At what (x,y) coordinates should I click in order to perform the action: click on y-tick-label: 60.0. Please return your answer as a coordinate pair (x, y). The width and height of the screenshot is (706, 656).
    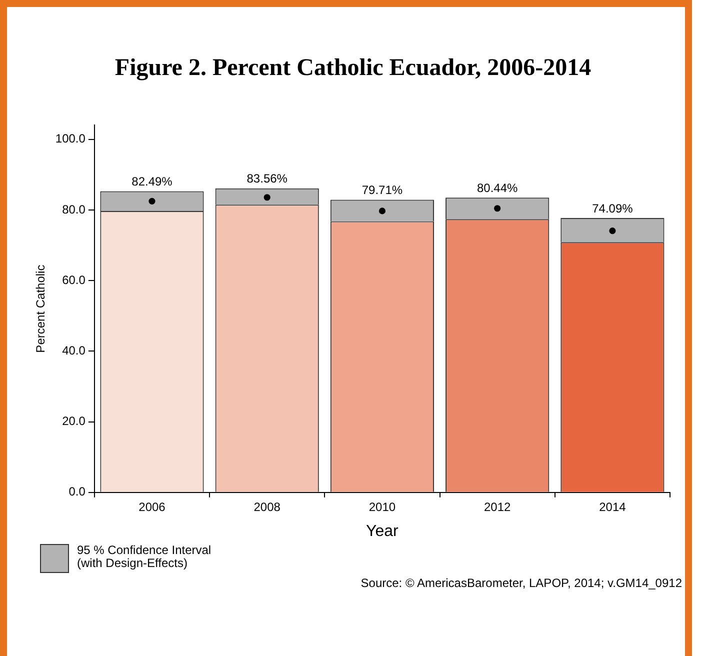
    Looking at the image, I should click on (74, 279).